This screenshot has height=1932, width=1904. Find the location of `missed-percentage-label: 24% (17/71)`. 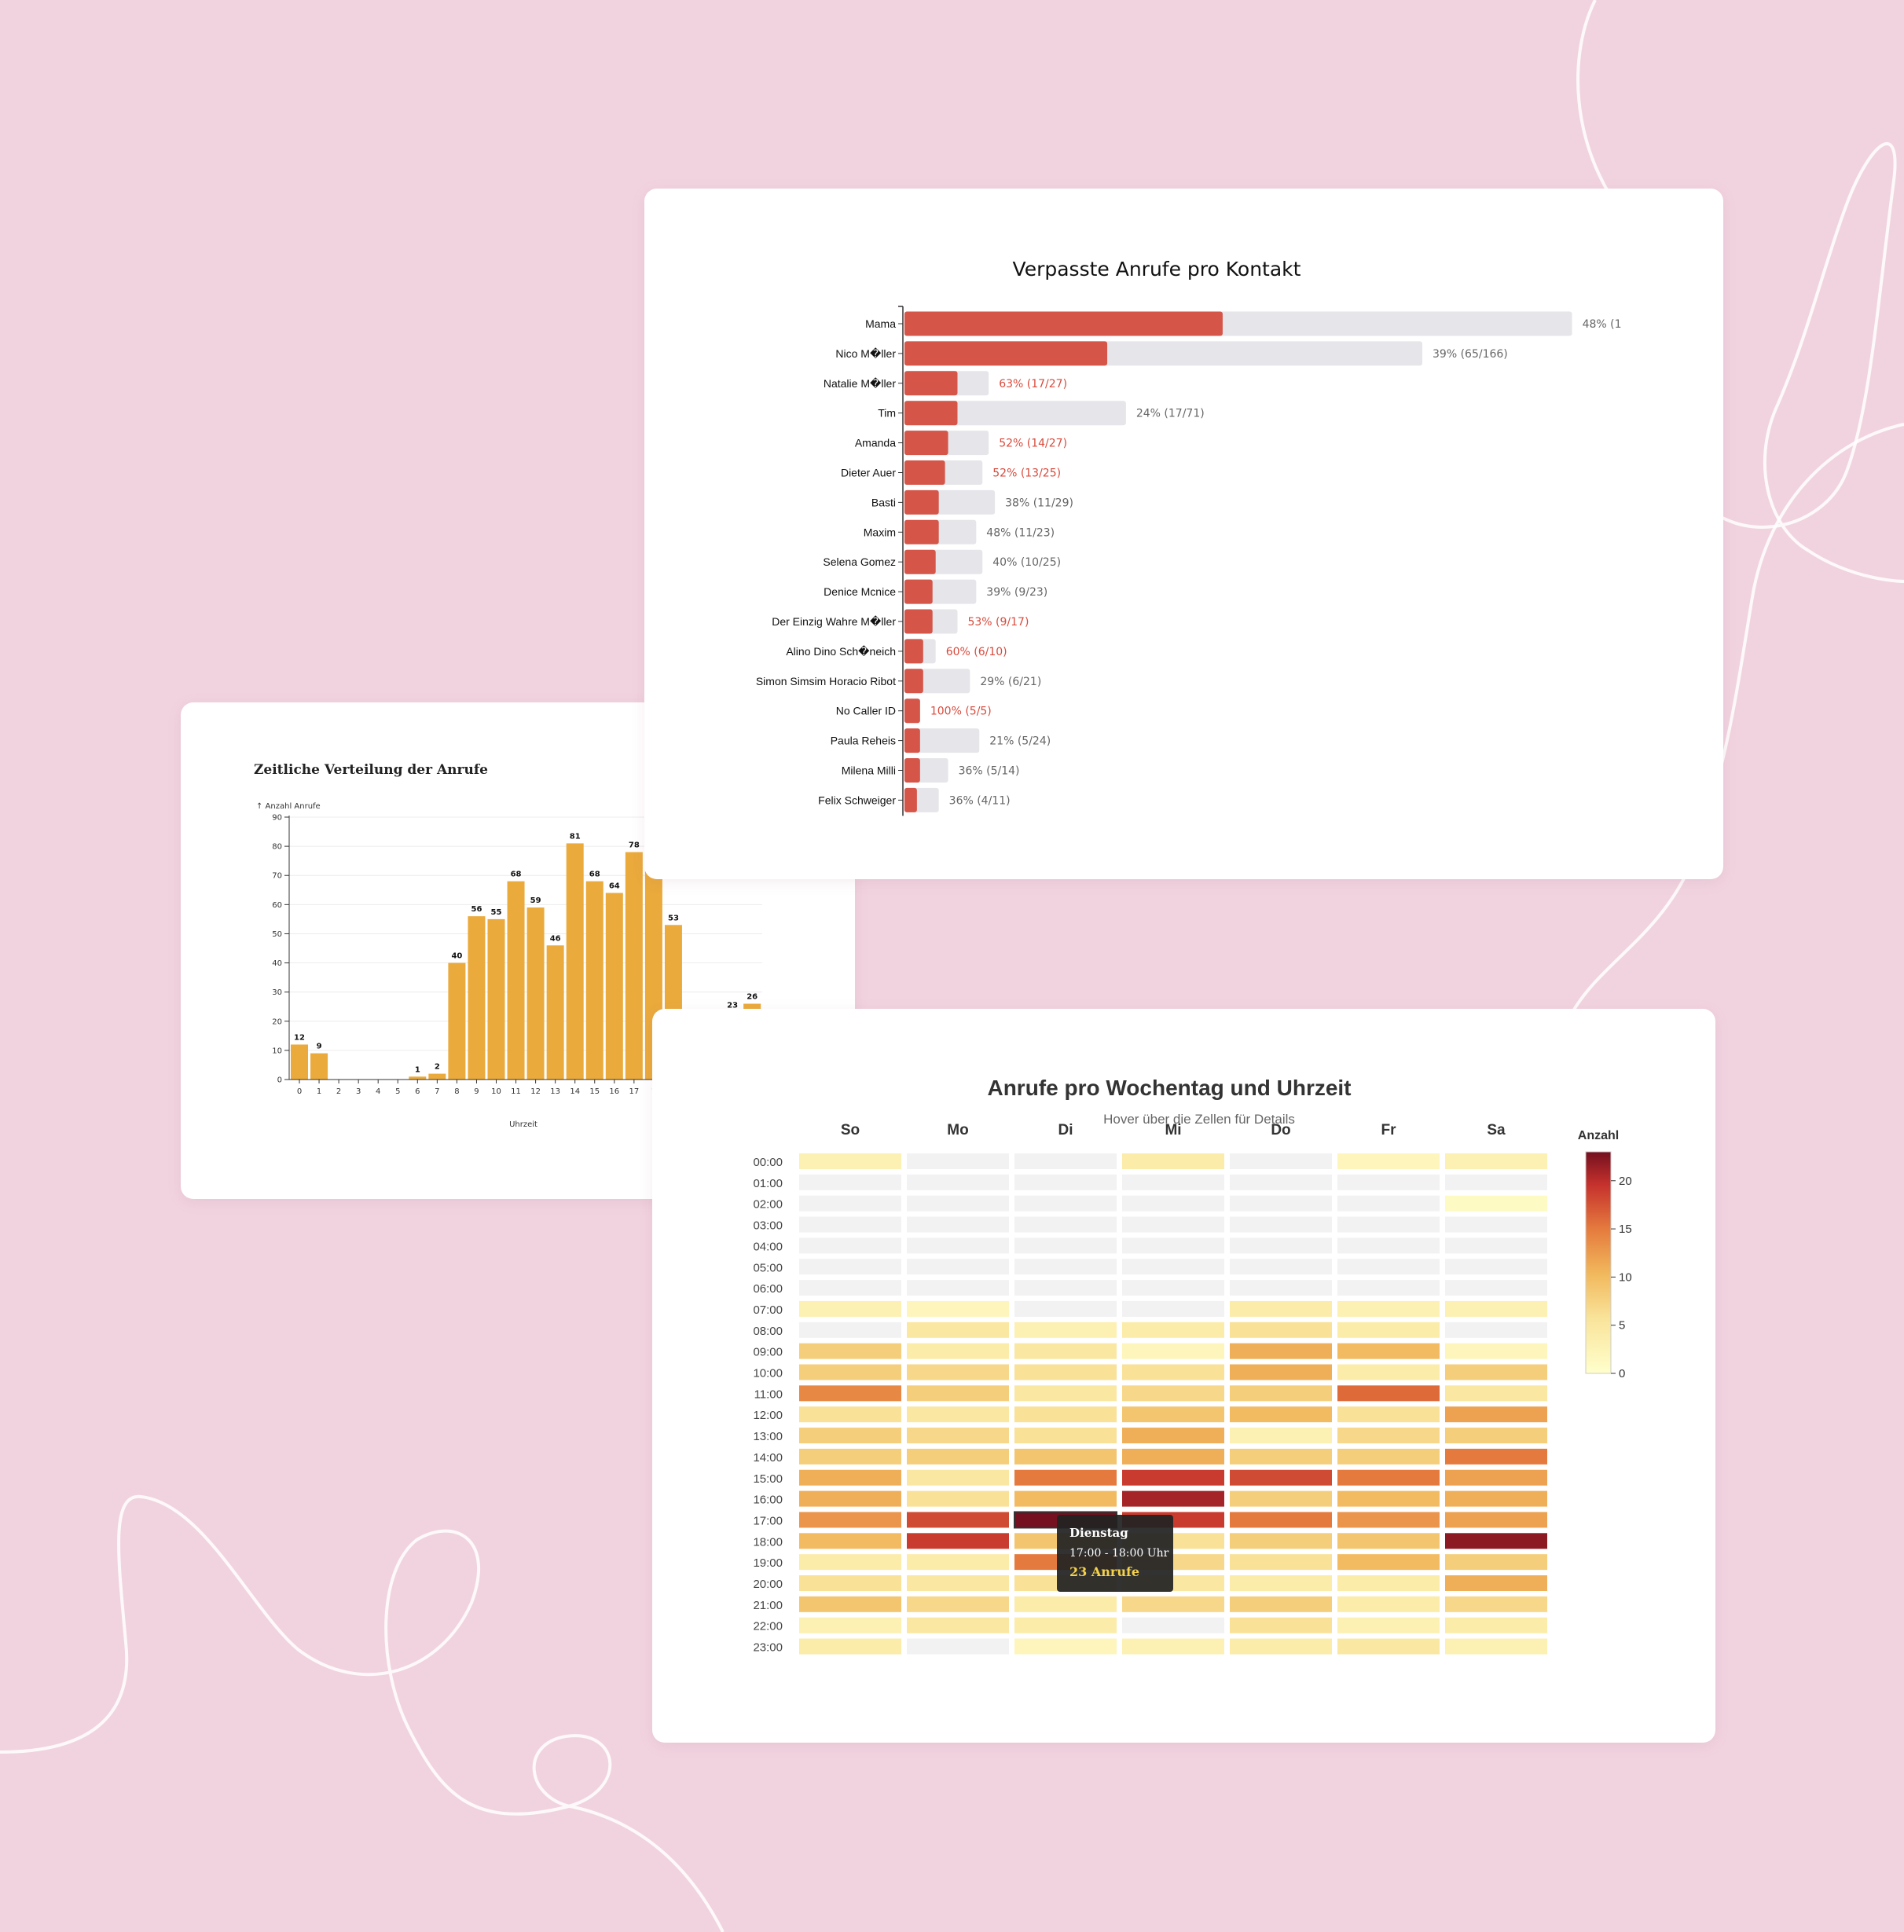

missed-percentage-label: 24% (17/71) is located at coordinates (1170, 414).